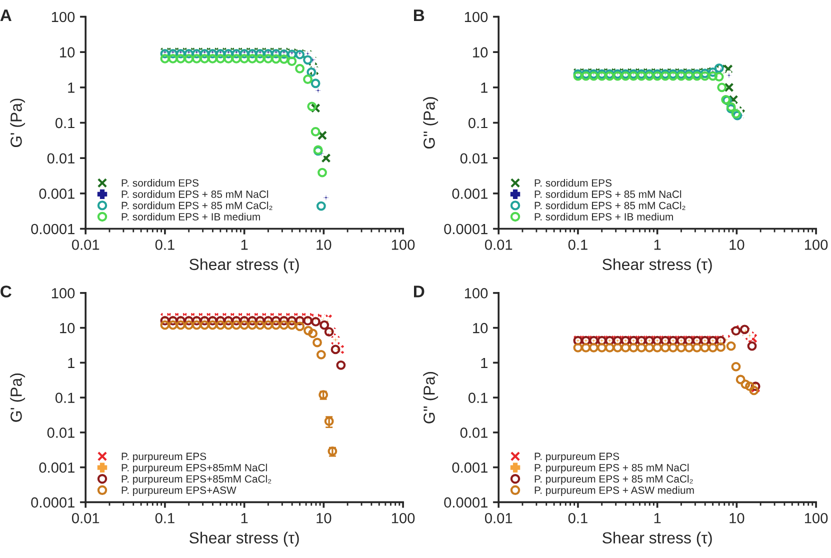 The image size is (831, 558). Describe the element at coordinates (614, 491) in the screenshot. I see `legend-label: P. purpureum EPS + ASW medium` at that location.